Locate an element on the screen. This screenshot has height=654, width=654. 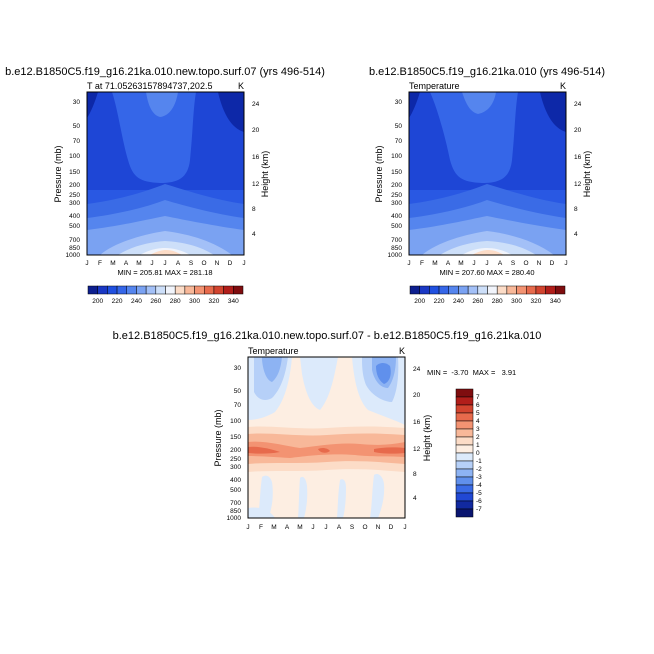
panel-2-xtick: S is located at coordinates (513, 263).